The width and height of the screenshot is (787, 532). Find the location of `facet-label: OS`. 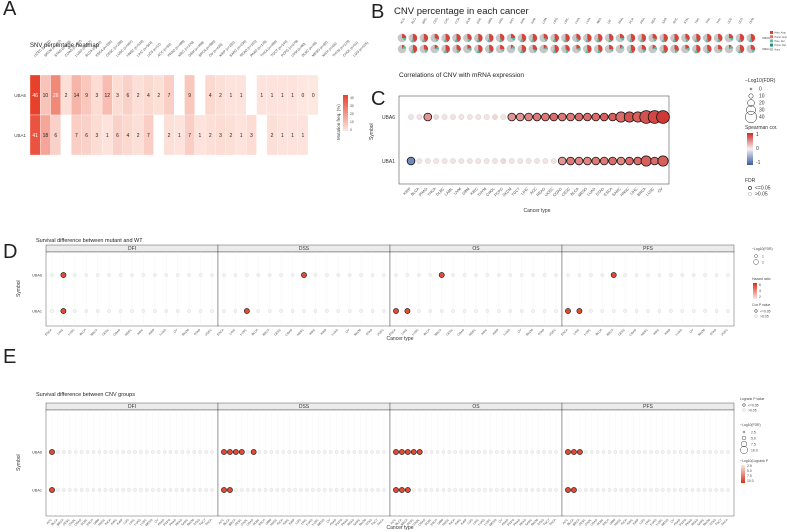

facet-label: OS is located at coordinates (476, 249).